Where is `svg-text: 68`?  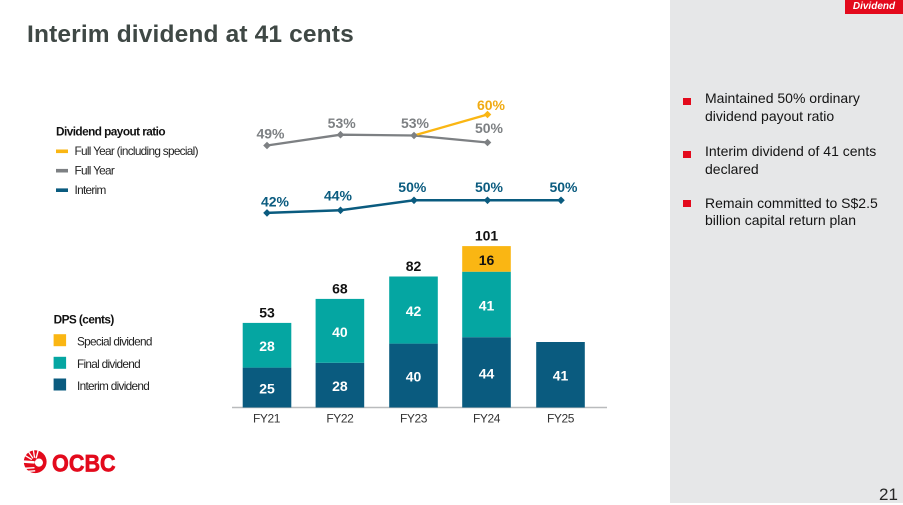
svg-text: 68 is located at coordinates (340, 288).